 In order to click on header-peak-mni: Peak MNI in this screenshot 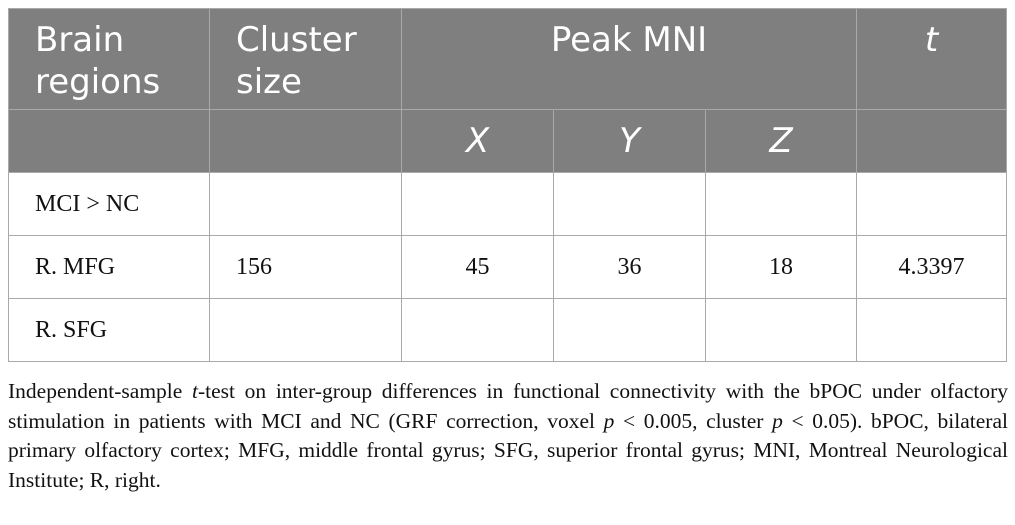, I will do `click(629, 59)`.